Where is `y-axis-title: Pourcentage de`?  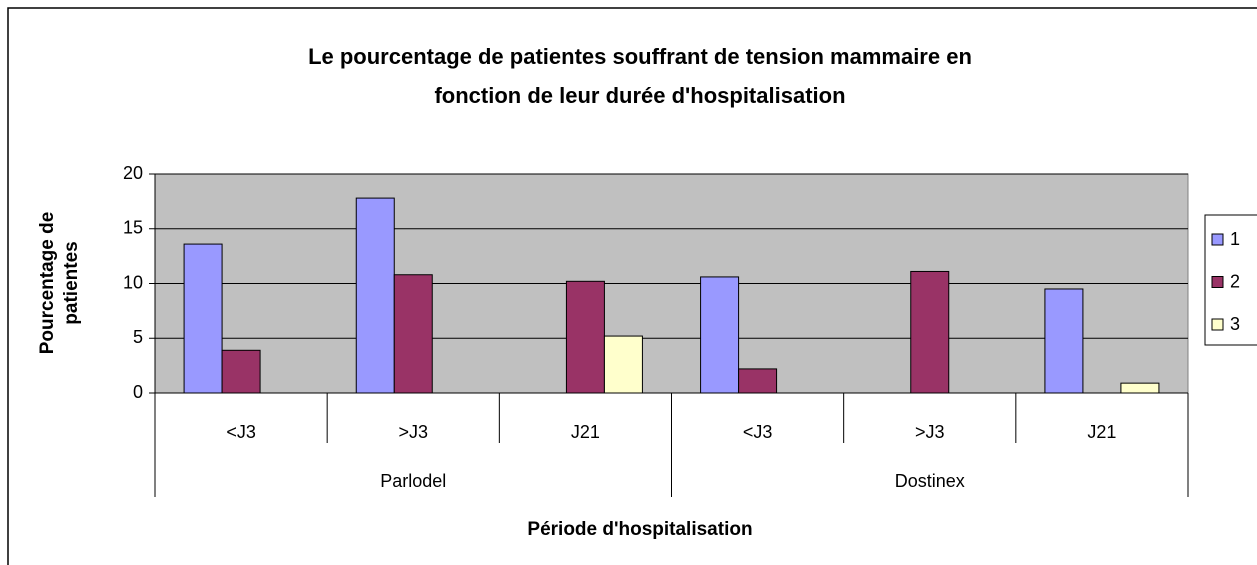
y-axis-title: Pourcentage de is located at coordinates (47, 283).